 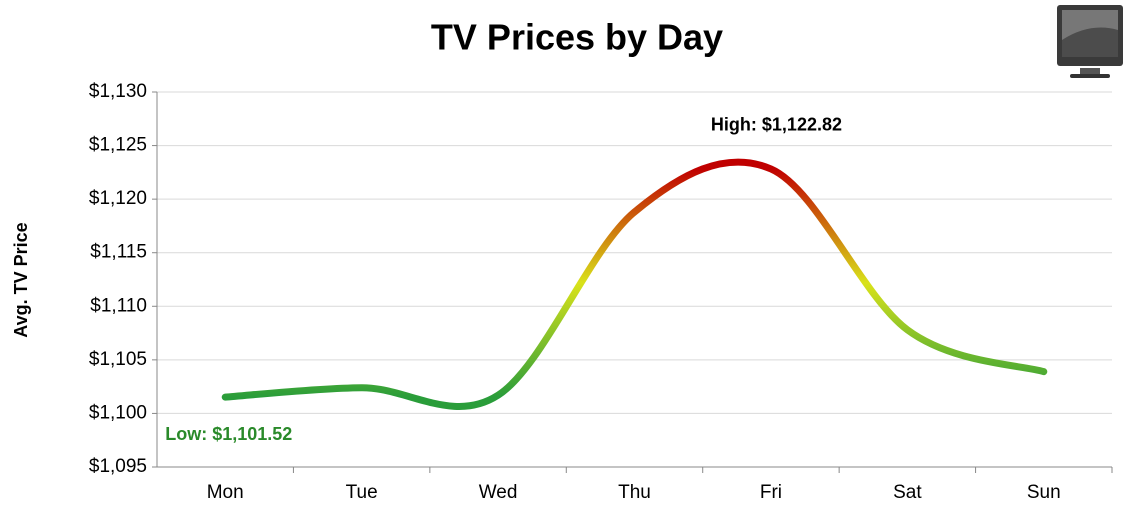 I want to click on y-tick-label: $1,105, so click(x=118, y=359).